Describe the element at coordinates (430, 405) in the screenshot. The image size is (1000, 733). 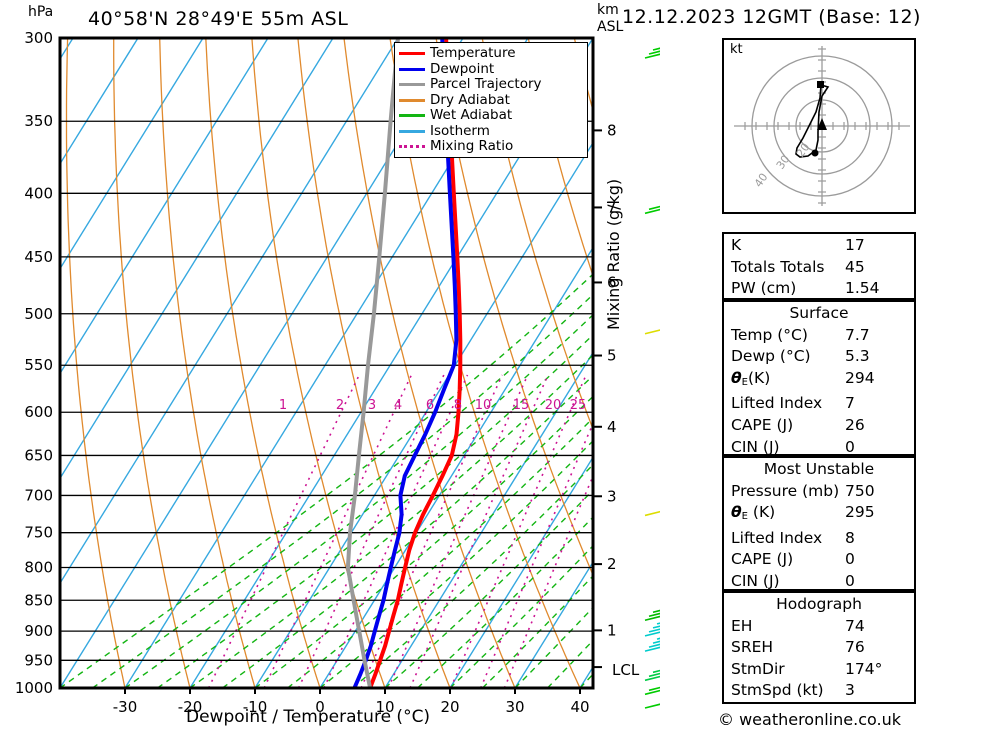
I see `mixing-ratio-label: 6` at that location.